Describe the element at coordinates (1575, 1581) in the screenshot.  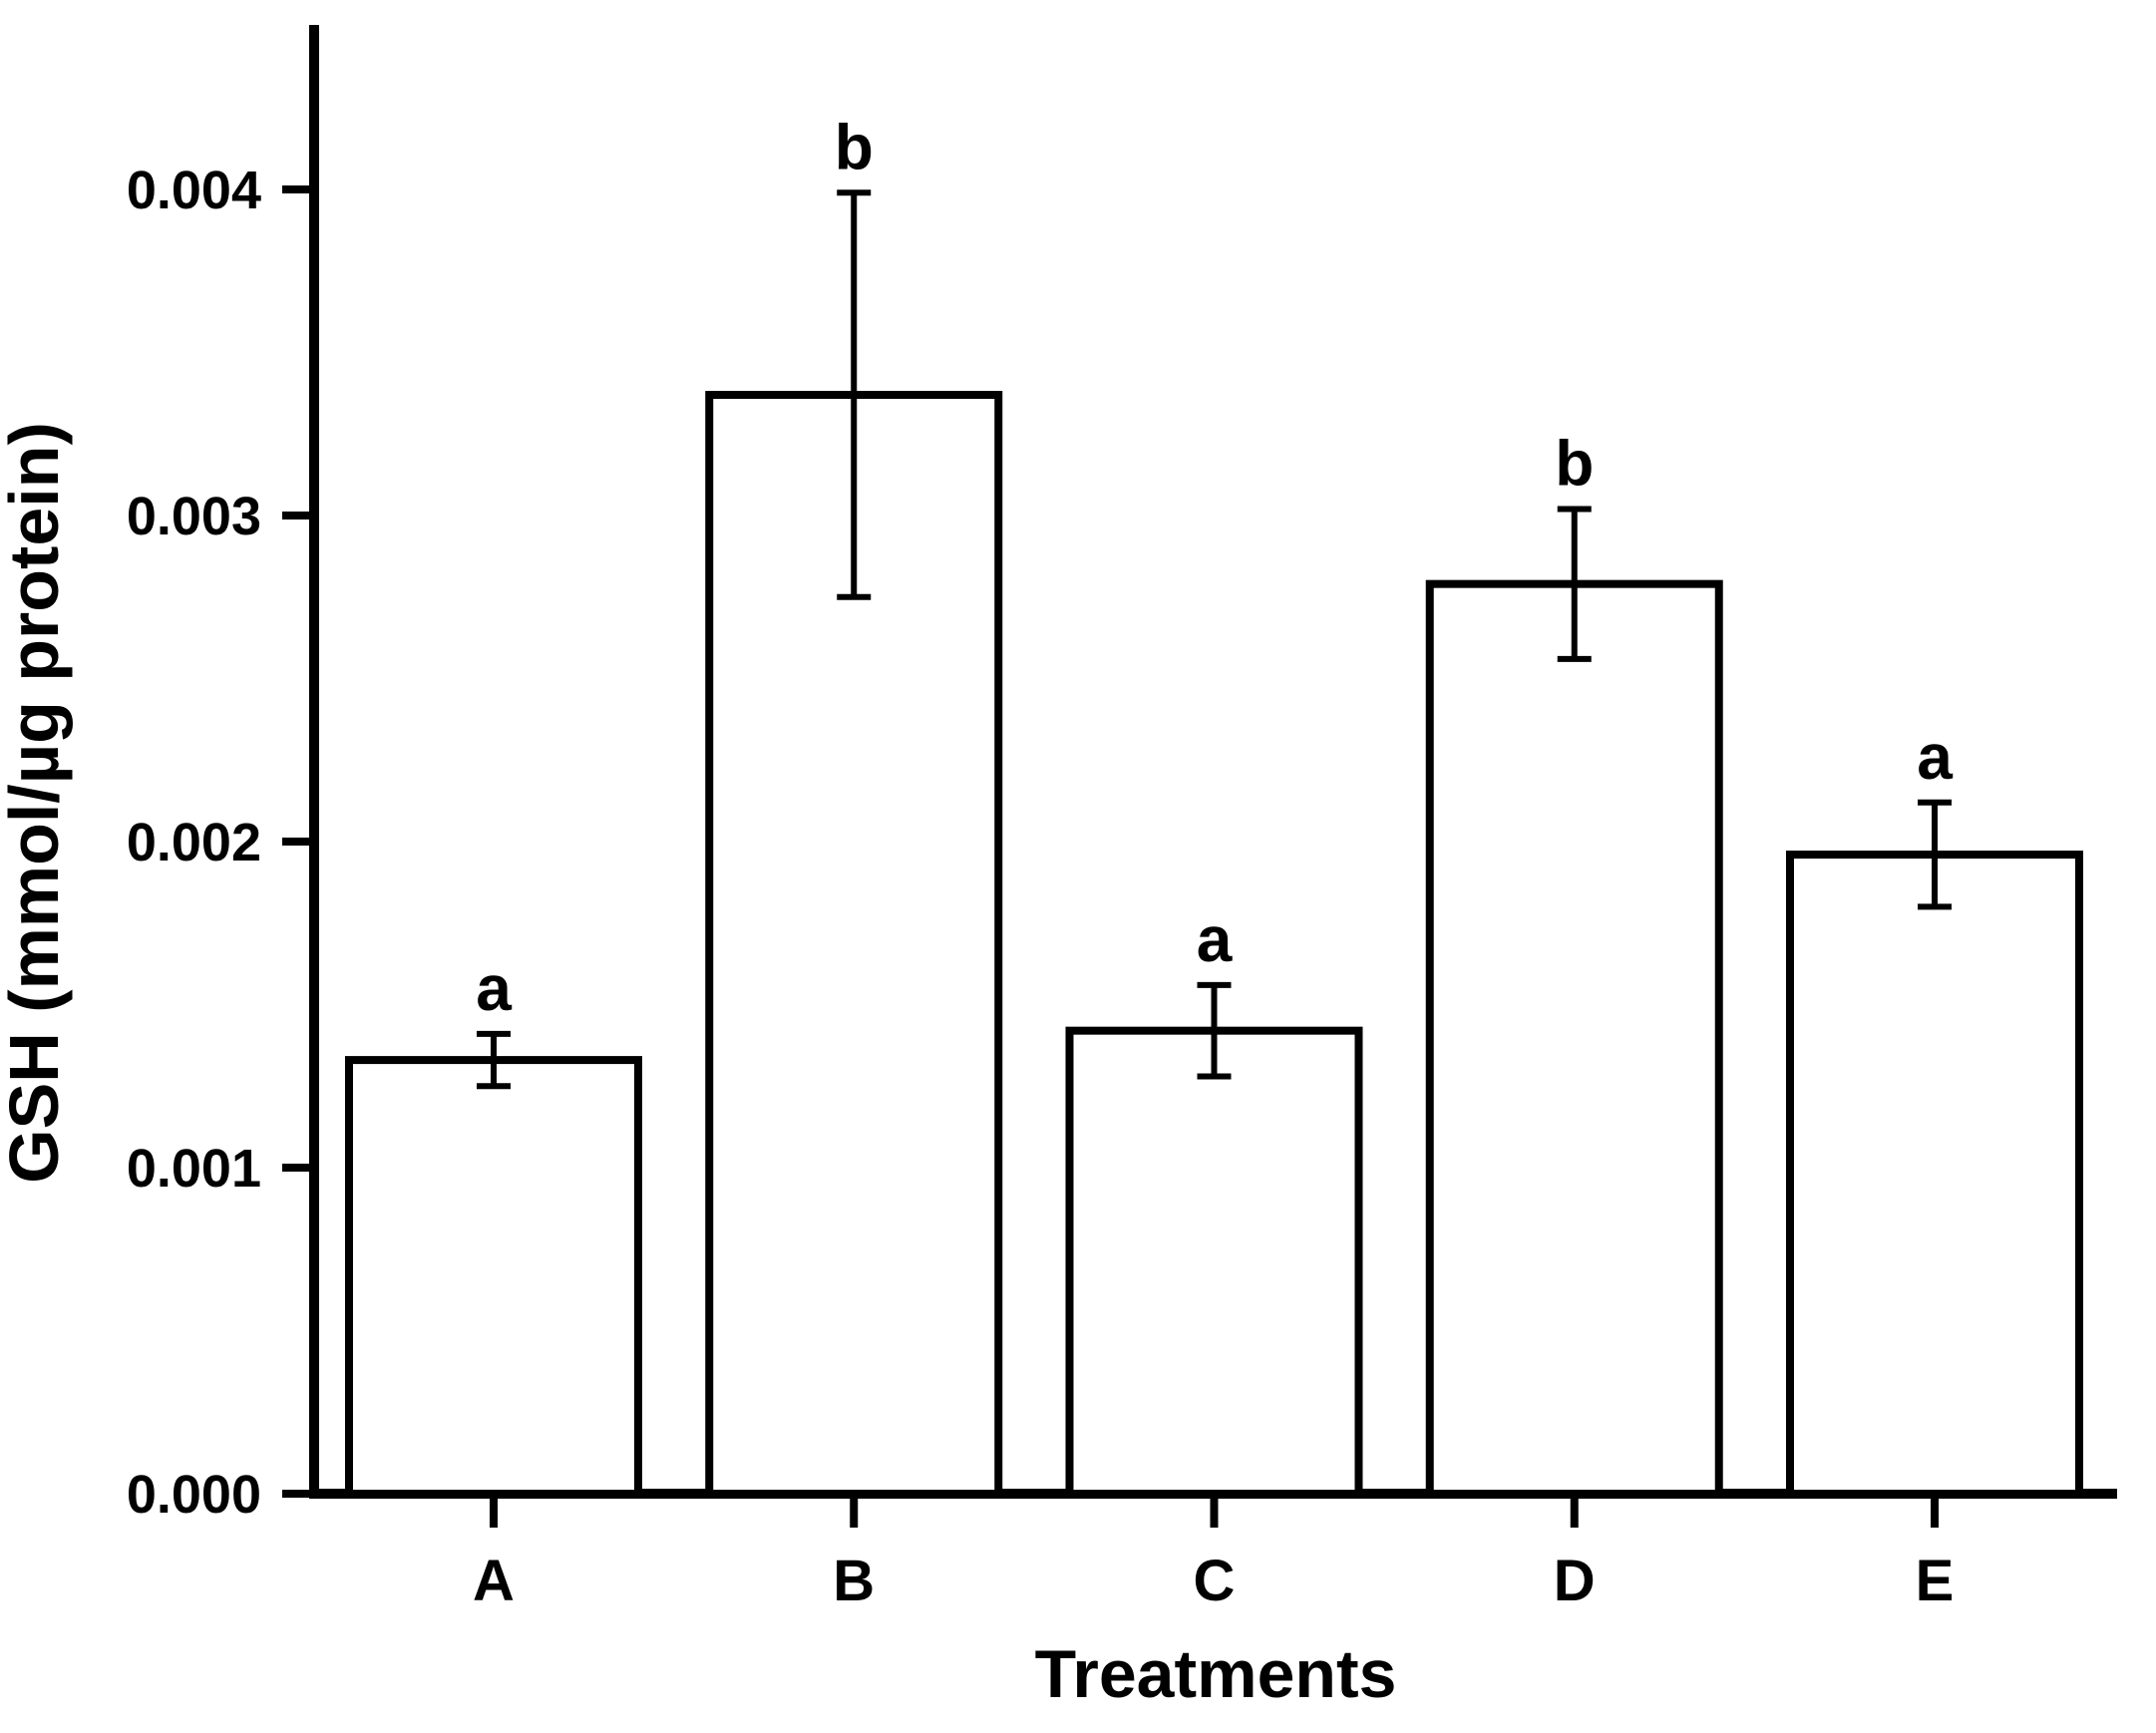
I see `x-tick-label-D: D` at that location.